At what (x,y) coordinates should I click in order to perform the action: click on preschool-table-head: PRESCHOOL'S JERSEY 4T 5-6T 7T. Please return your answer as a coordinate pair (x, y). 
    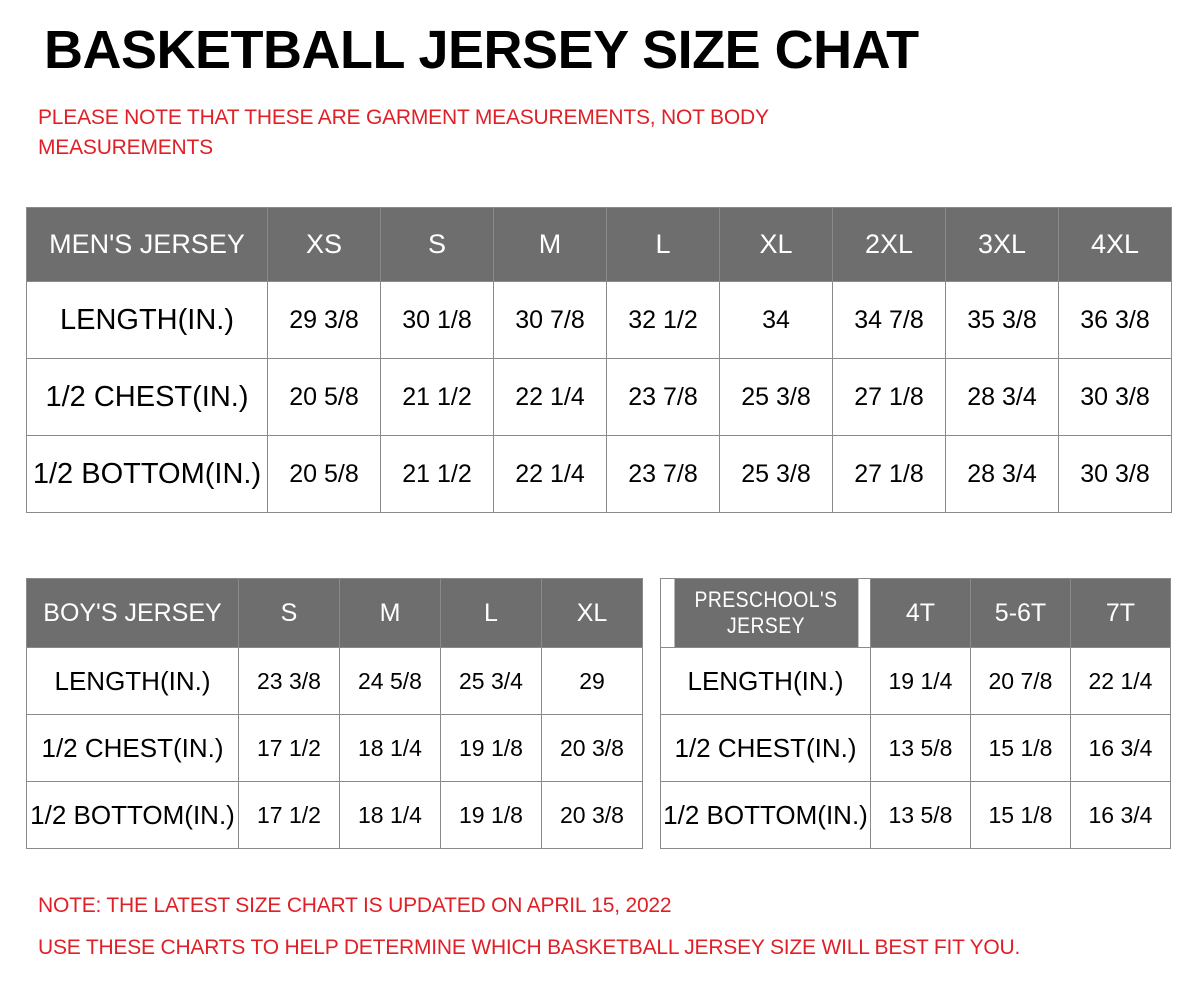
    Looking at the image, I should click on (916, 613).